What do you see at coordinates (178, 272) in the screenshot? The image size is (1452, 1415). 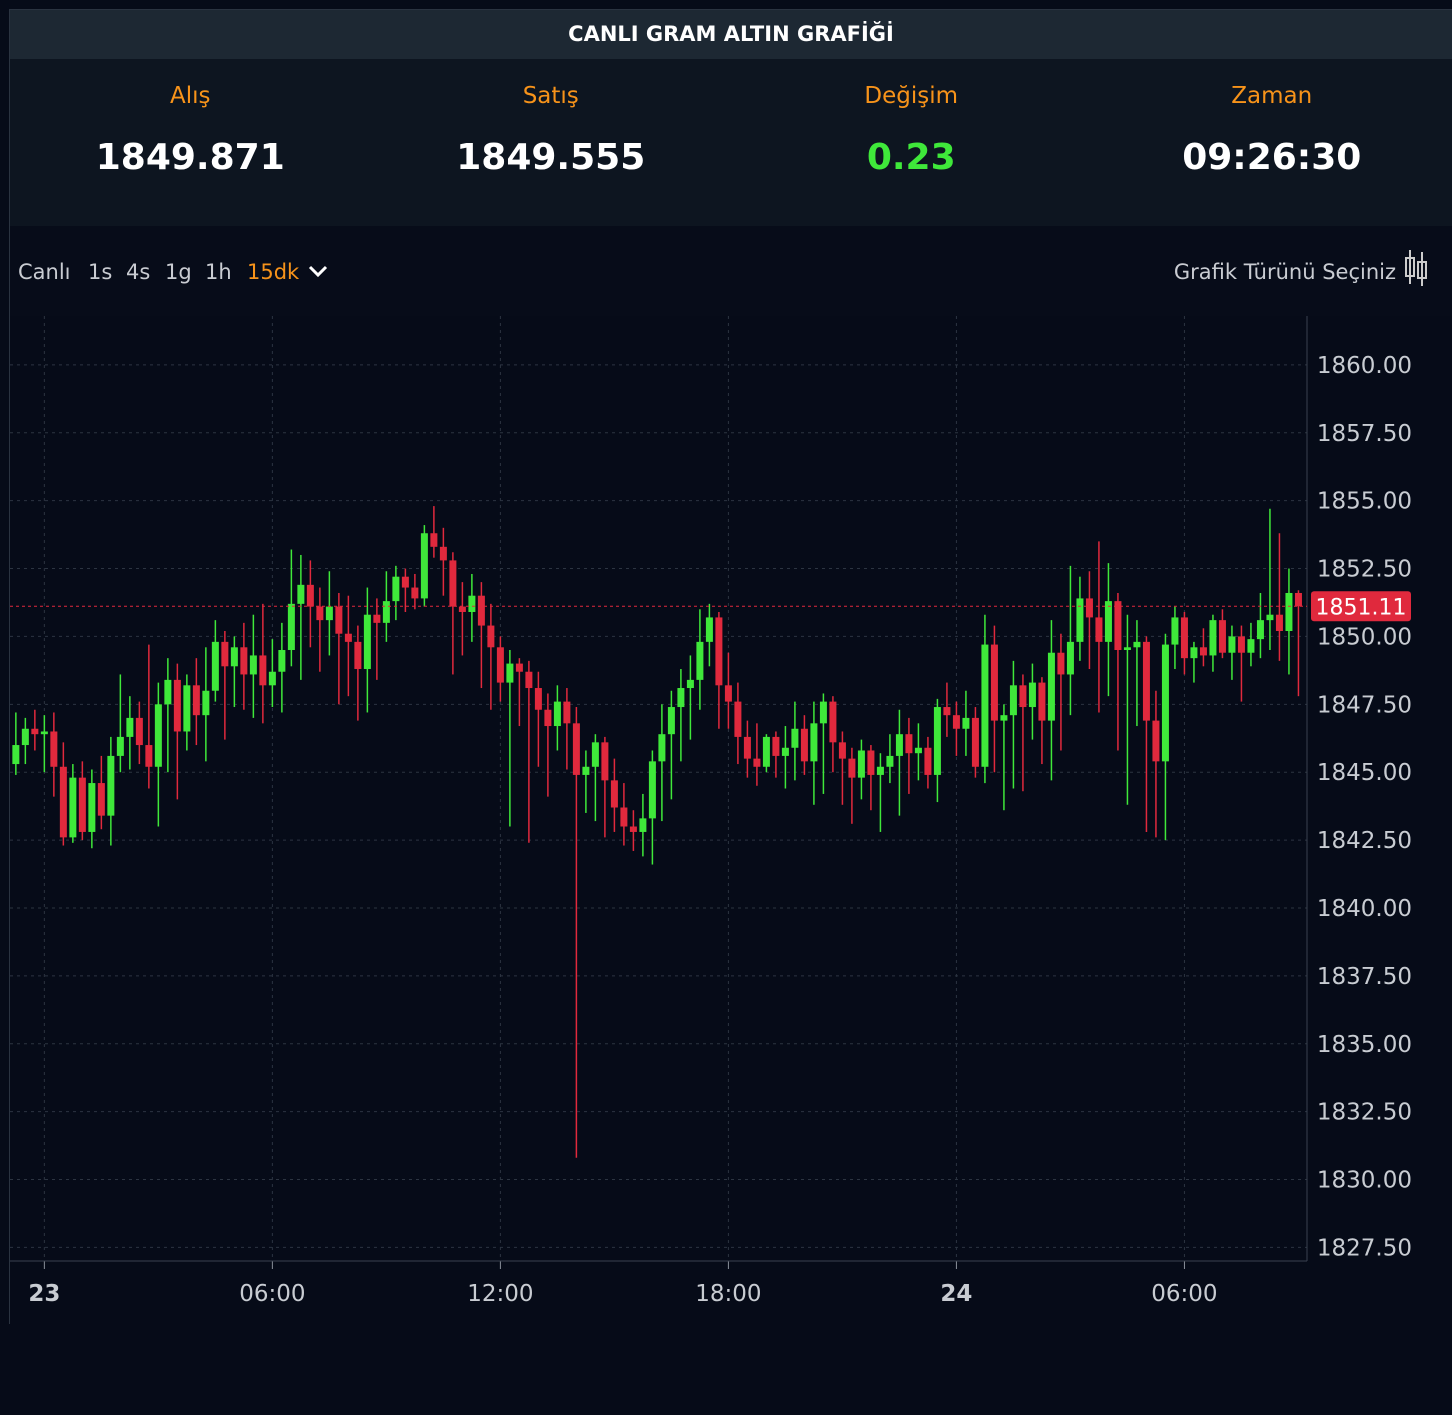 I see `interval: 1g` at bounding box center [178, 272].